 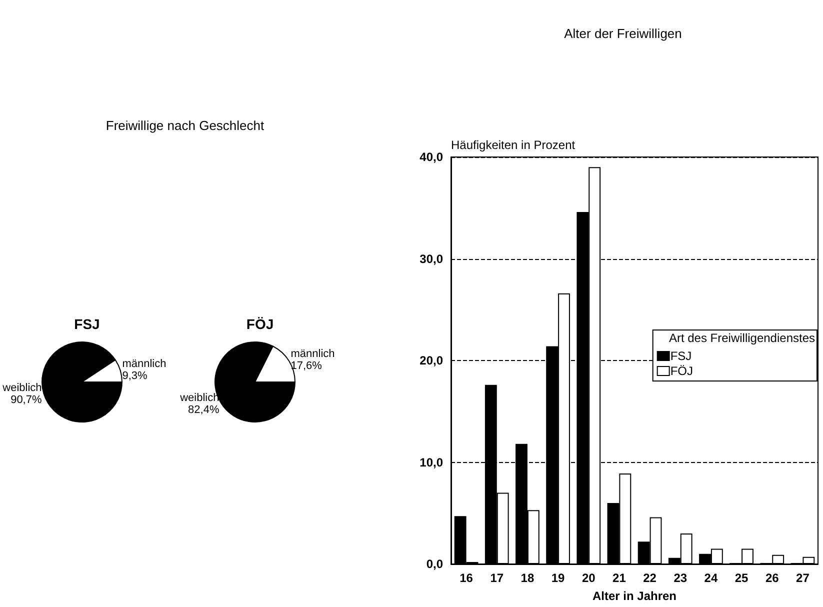 What do you see at coordinates (435, 564) in the screenshot?
I see `y-tick-label: 0,0` at bounding box center [435, 564].